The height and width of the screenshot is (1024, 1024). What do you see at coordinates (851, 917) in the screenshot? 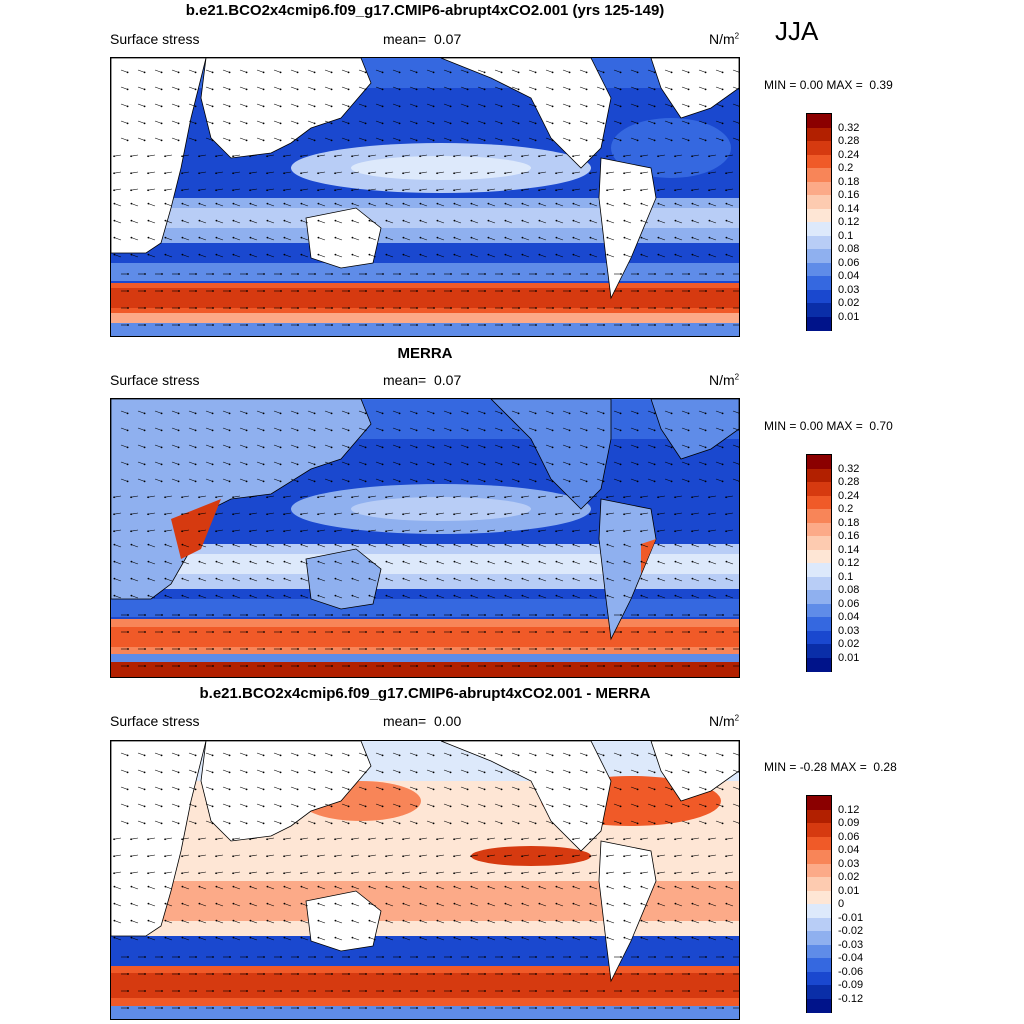
I see `colorbar-tick-label: -0.01` at bounding box center [851, 917].